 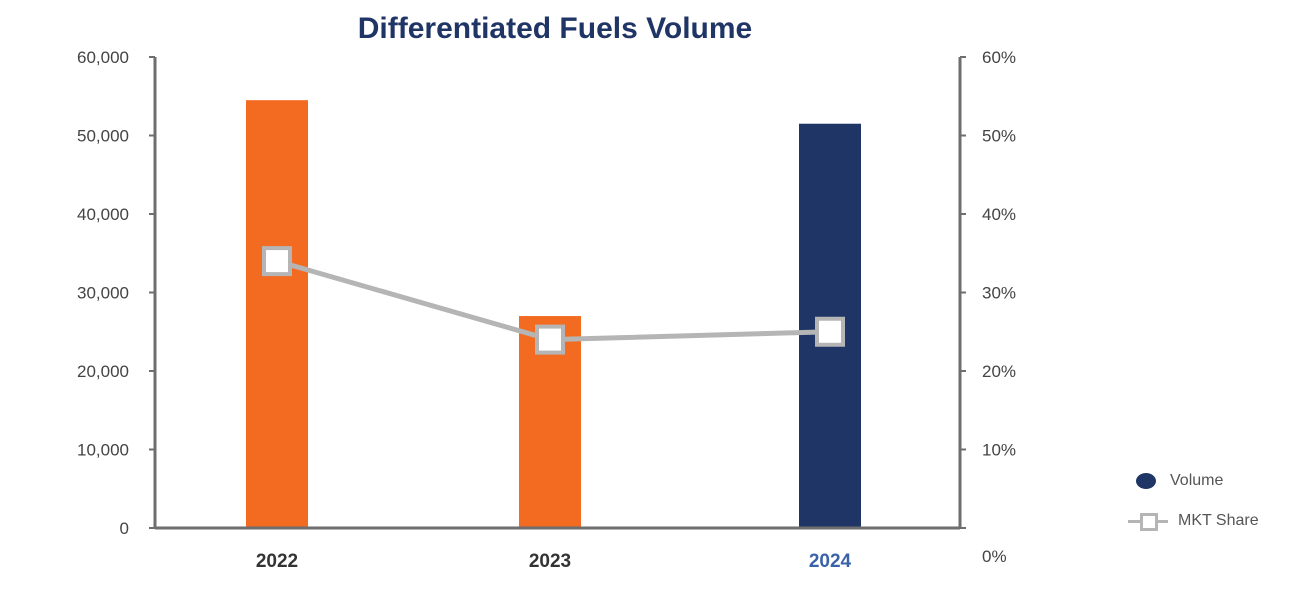 I want to click on marker-mkt-share-2022, so click(x=277, y=261).